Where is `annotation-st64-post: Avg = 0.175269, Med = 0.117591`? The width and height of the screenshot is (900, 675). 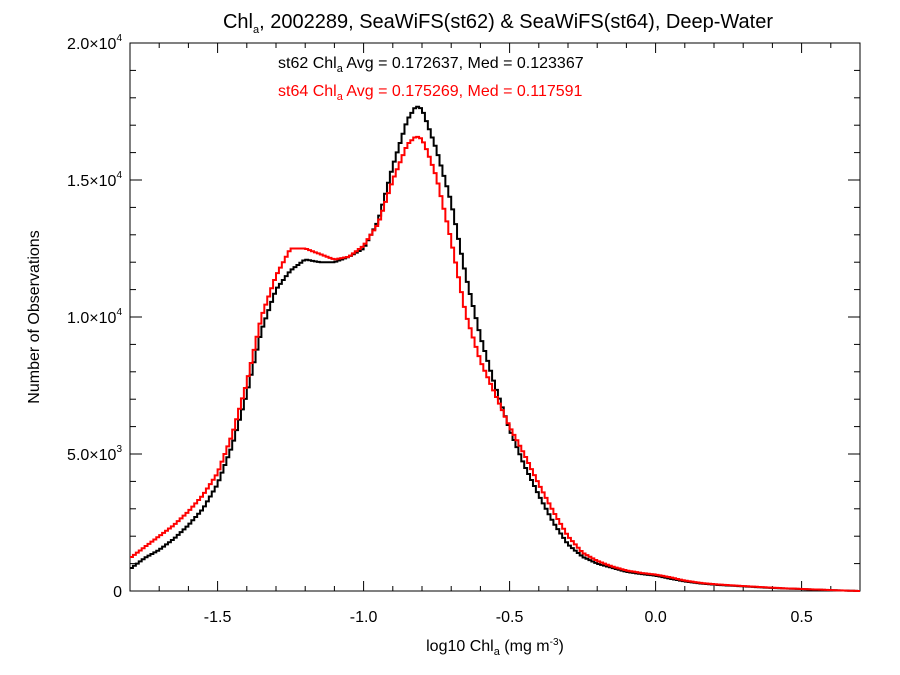
annotation-st64-post: Avg = 0.175269, Med = 0.117591 is located at coordinates (463, 91).